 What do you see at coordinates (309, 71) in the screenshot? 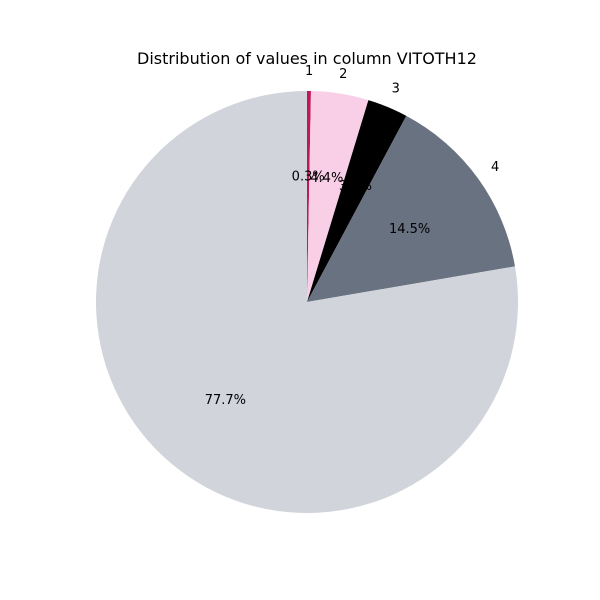
I see `slice-label-1: 1` at bounding box center [309, 71].